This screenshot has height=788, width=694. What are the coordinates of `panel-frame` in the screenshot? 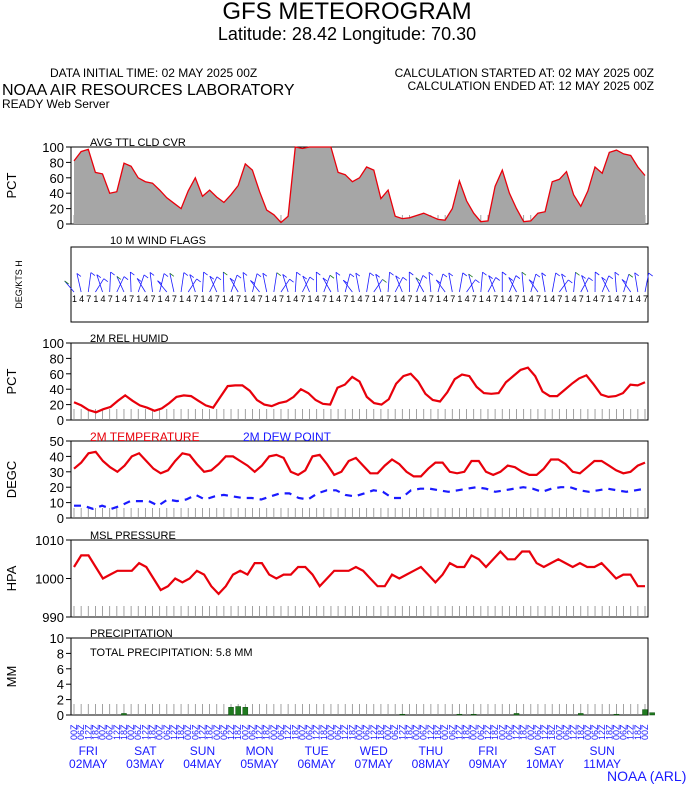 It's located at (359, 578).